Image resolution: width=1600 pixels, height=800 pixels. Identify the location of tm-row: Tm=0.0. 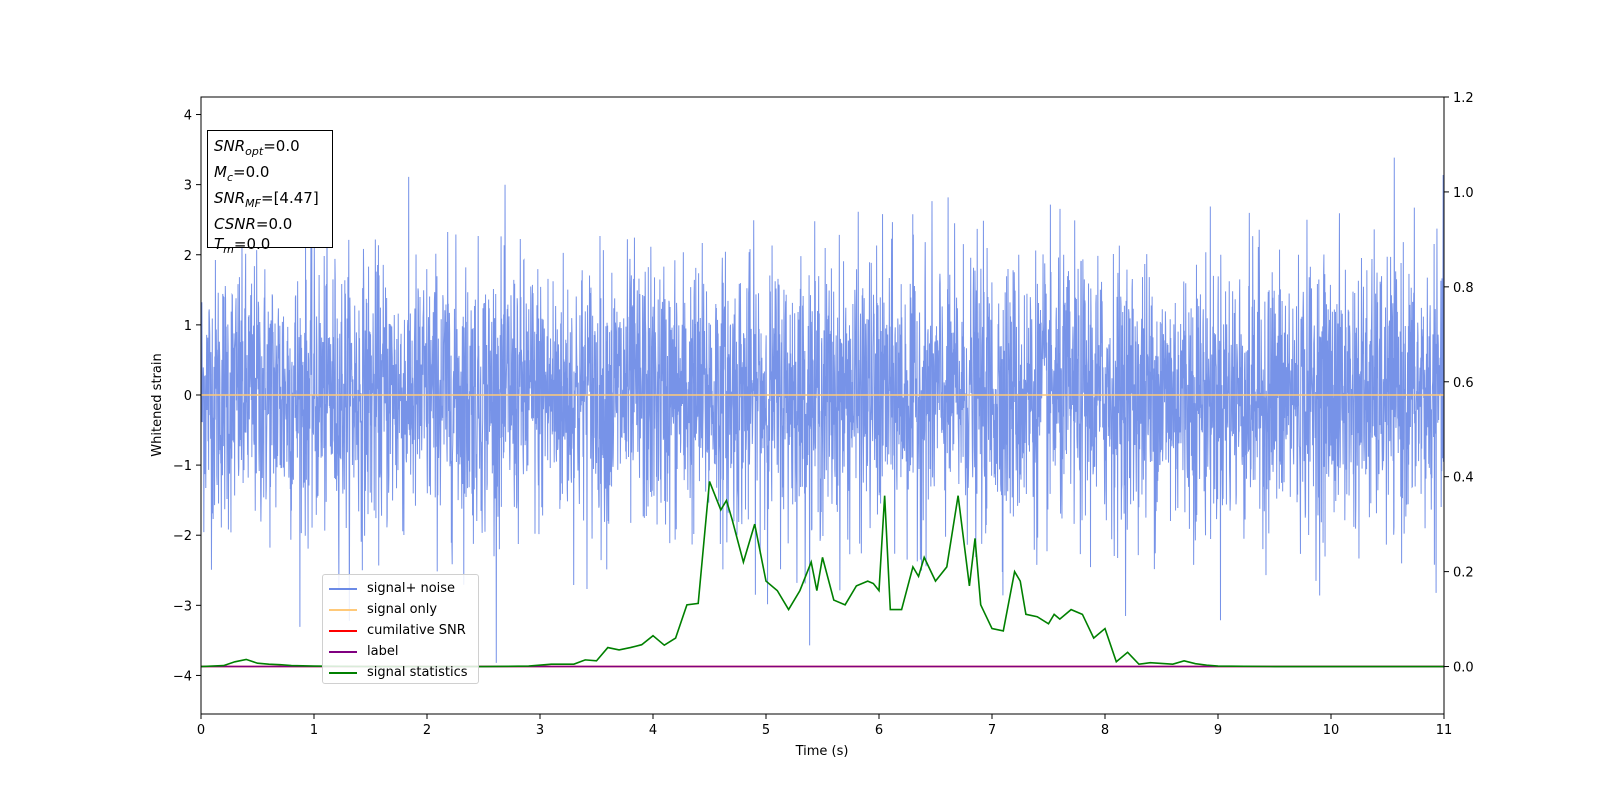
(270, 247).